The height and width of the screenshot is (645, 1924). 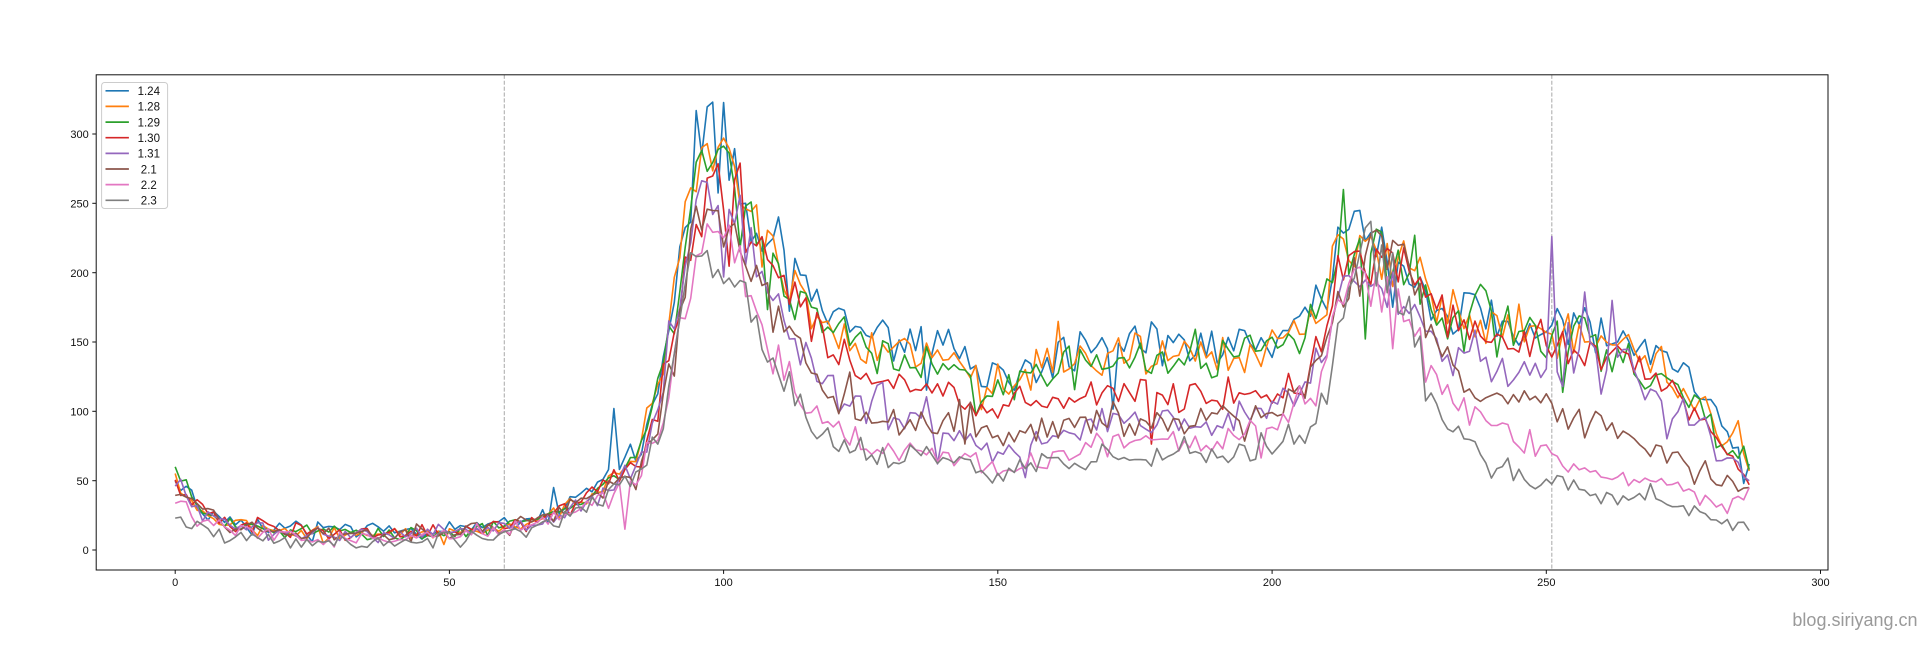 What do you see at coordinates (149, 186) in the screenshot?
I see `svg-text: 2.2` at bounding box center [149, 186].